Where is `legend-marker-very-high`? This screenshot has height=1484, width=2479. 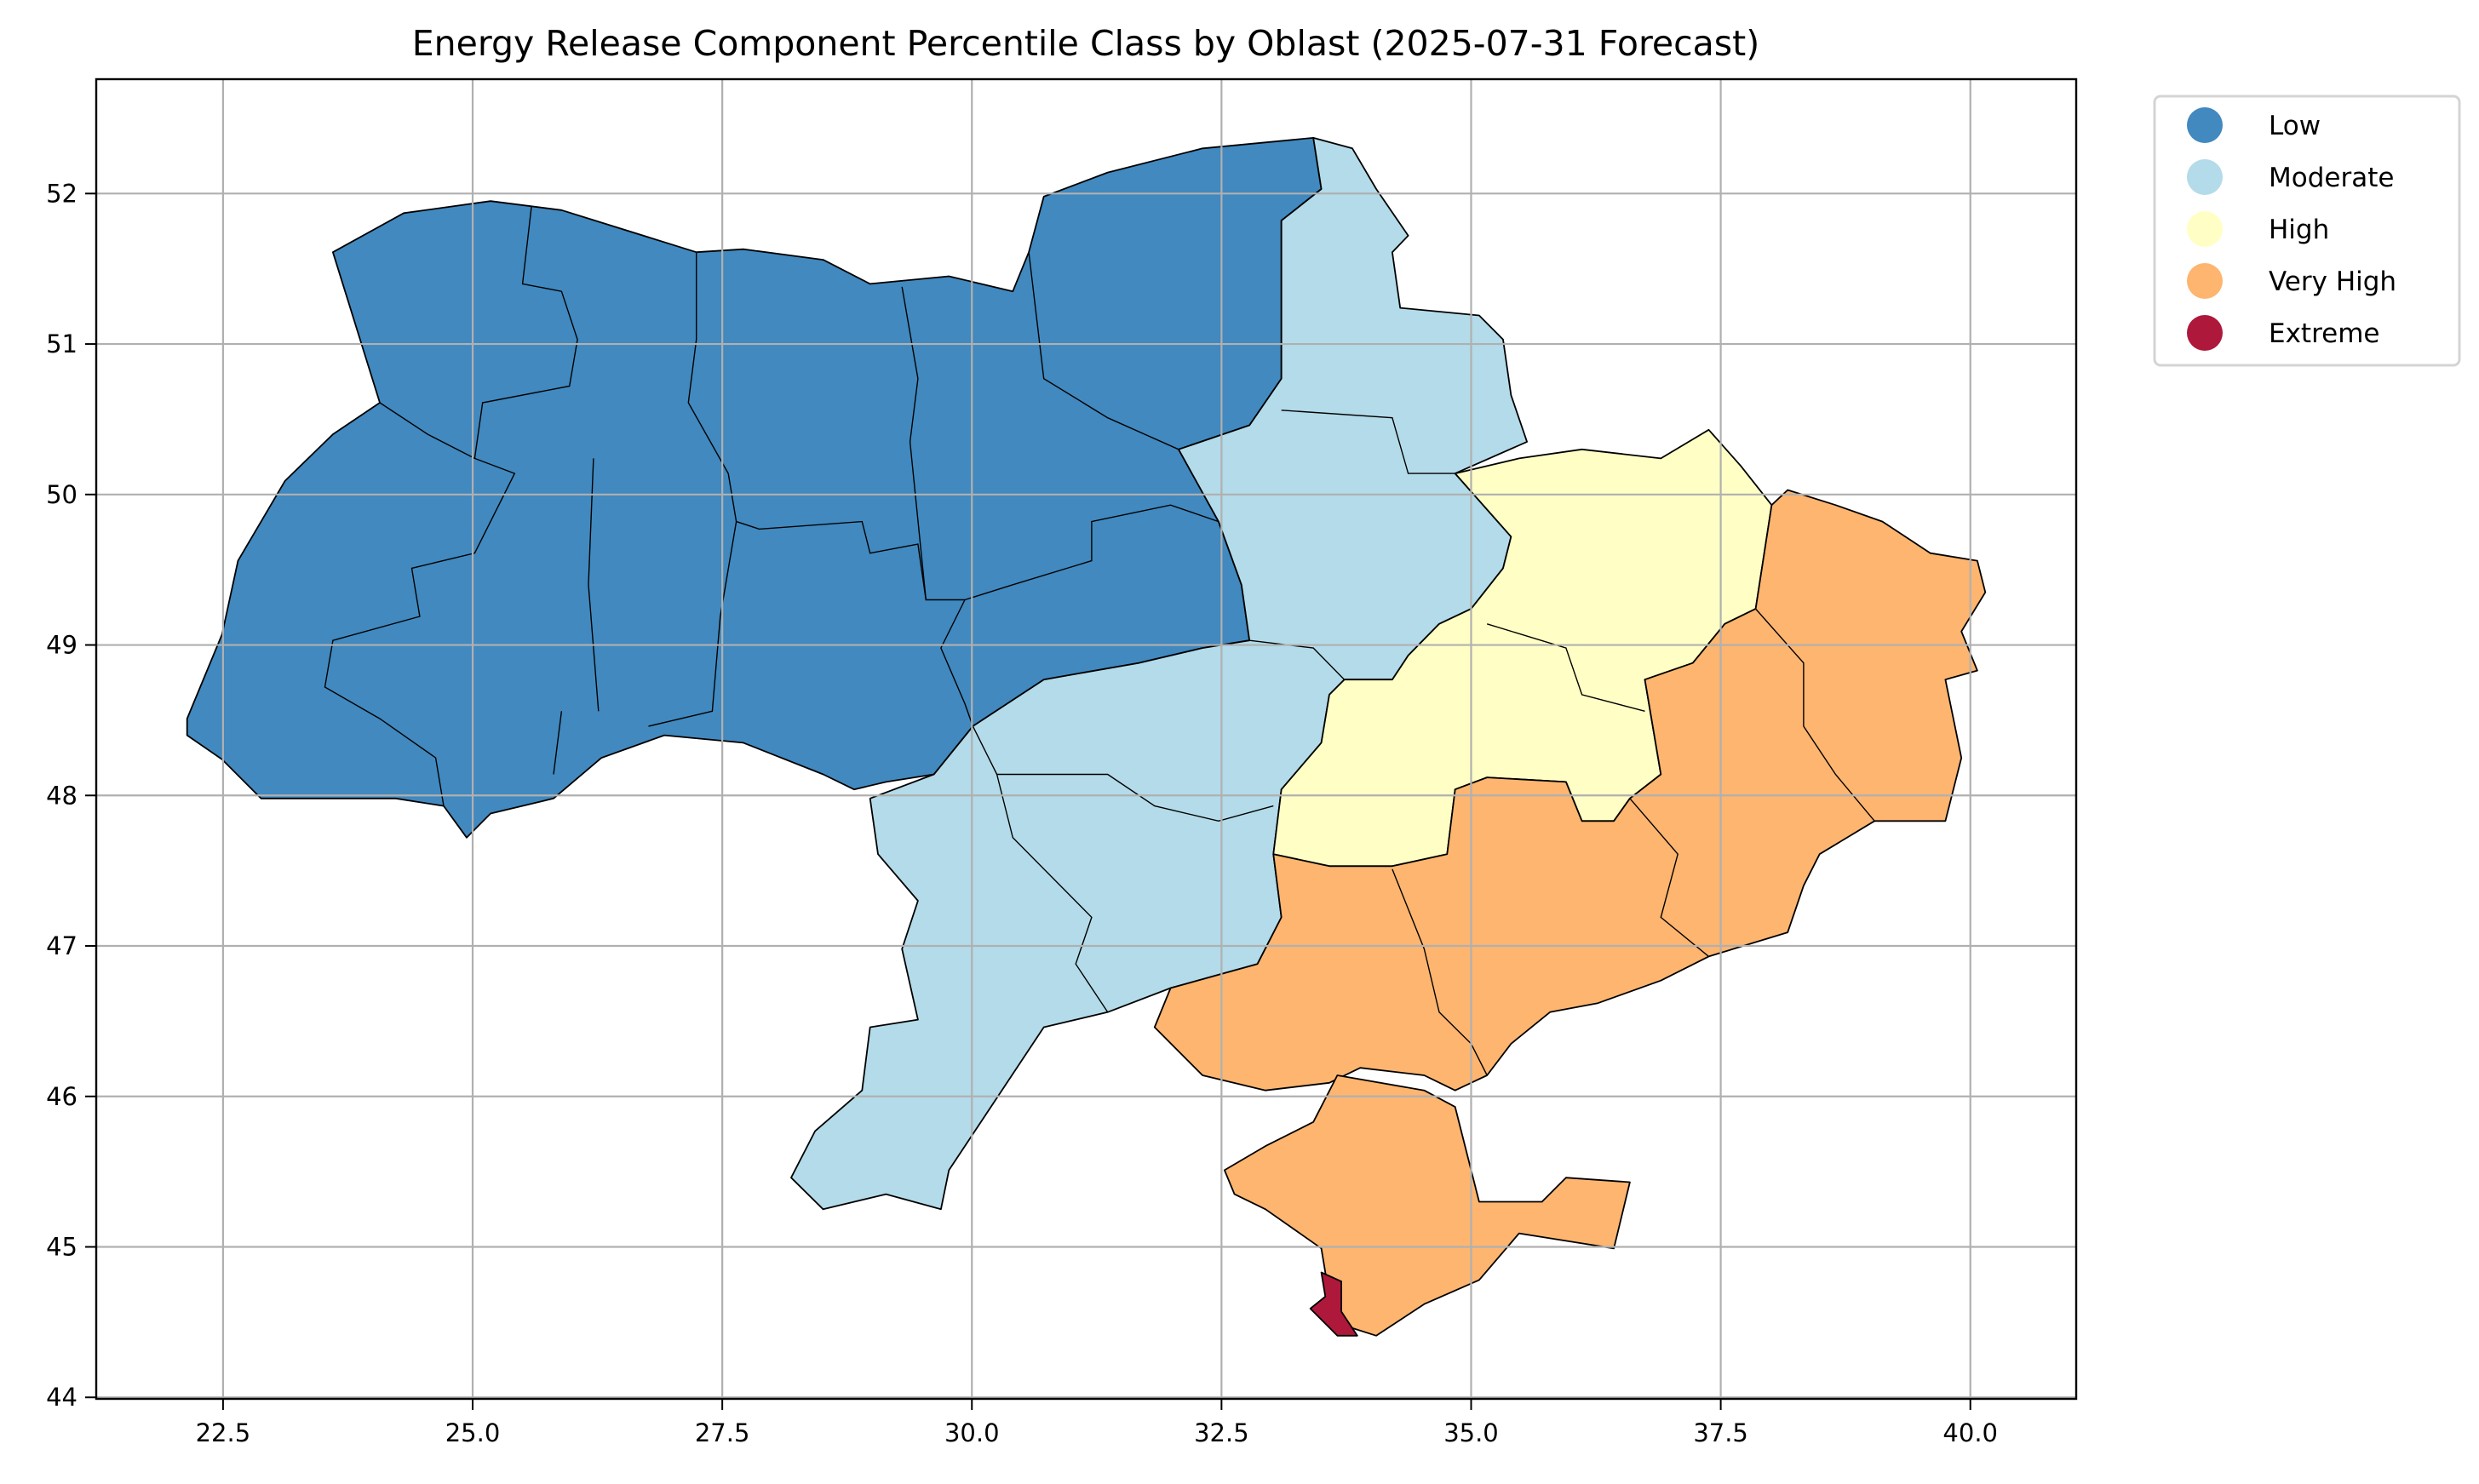
legend-marker-very-high is located at coordinates (2205, 281).